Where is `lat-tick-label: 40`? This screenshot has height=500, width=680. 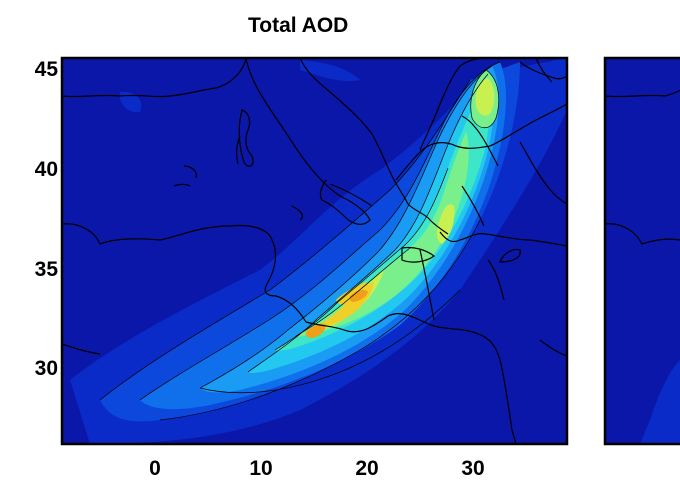 lat-tick-label: 40 is located at coordinates (46, 169).